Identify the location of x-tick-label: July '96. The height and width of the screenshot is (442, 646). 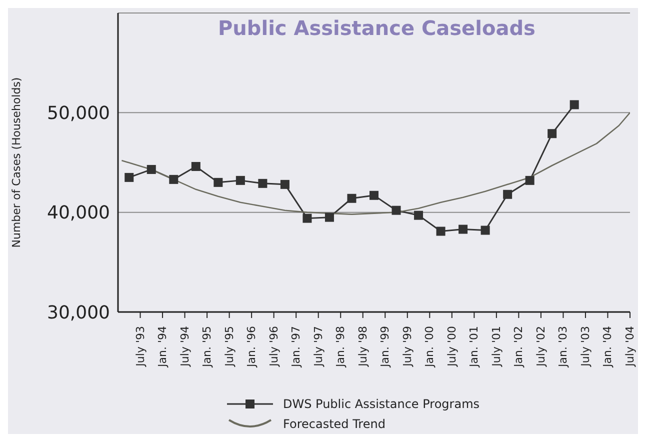
(273, 347).